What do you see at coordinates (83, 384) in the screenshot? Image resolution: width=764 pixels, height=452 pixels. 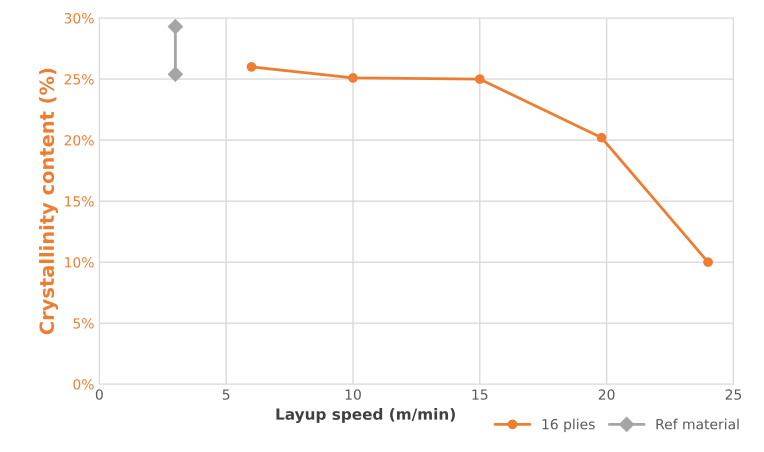 I see `y-tick-label: 0%` at bounding box center [83, 384].